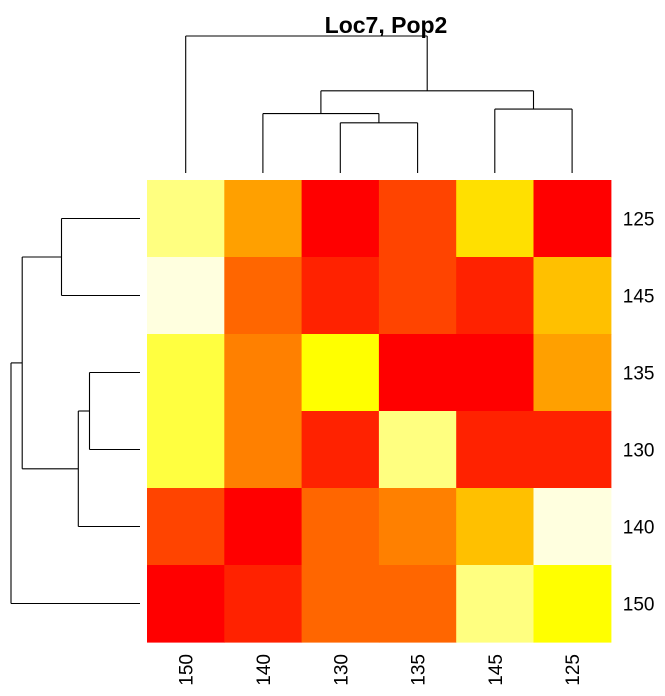 This screenshot has height=696, width=665. What do you see at coordinates (639, 220) in the screenshot?
I see `row-label: 125` at bounding box center [639, 220].